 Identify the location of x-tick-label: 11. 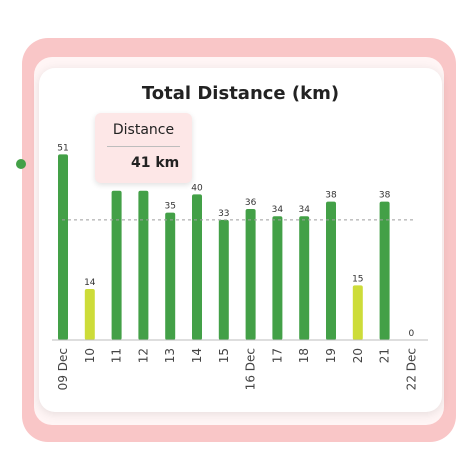
(117, 355).